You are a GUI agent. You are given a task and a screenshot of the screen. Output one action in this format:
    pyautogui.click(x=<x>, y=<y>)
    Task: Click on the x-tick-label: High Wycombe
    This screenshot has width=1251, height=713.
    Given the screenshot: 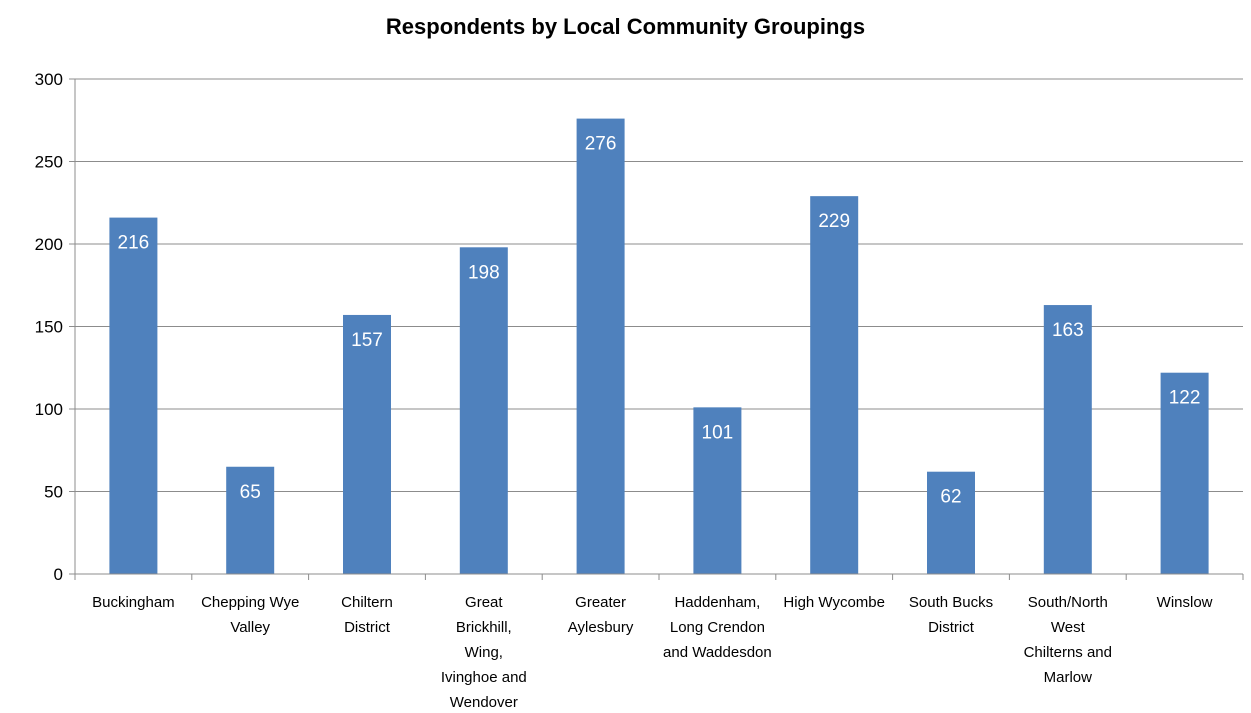 What is the action you would take?
    pyautogui.click(x=834, y=602)
    